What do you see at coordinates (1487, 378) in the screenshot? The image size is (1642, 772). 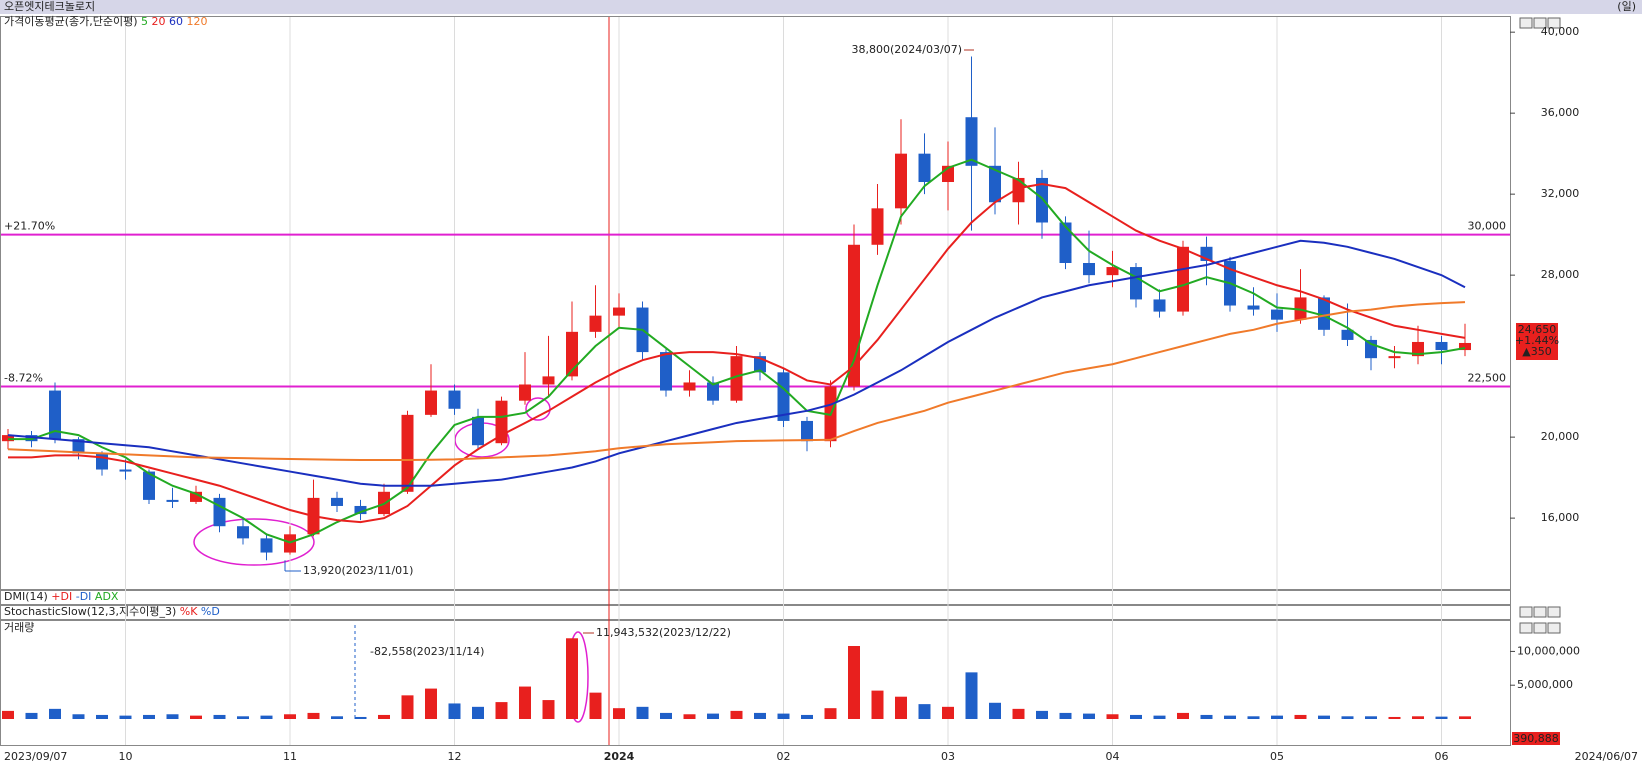 I see `level-label: 22,500` at bounding box center [1487, 378].